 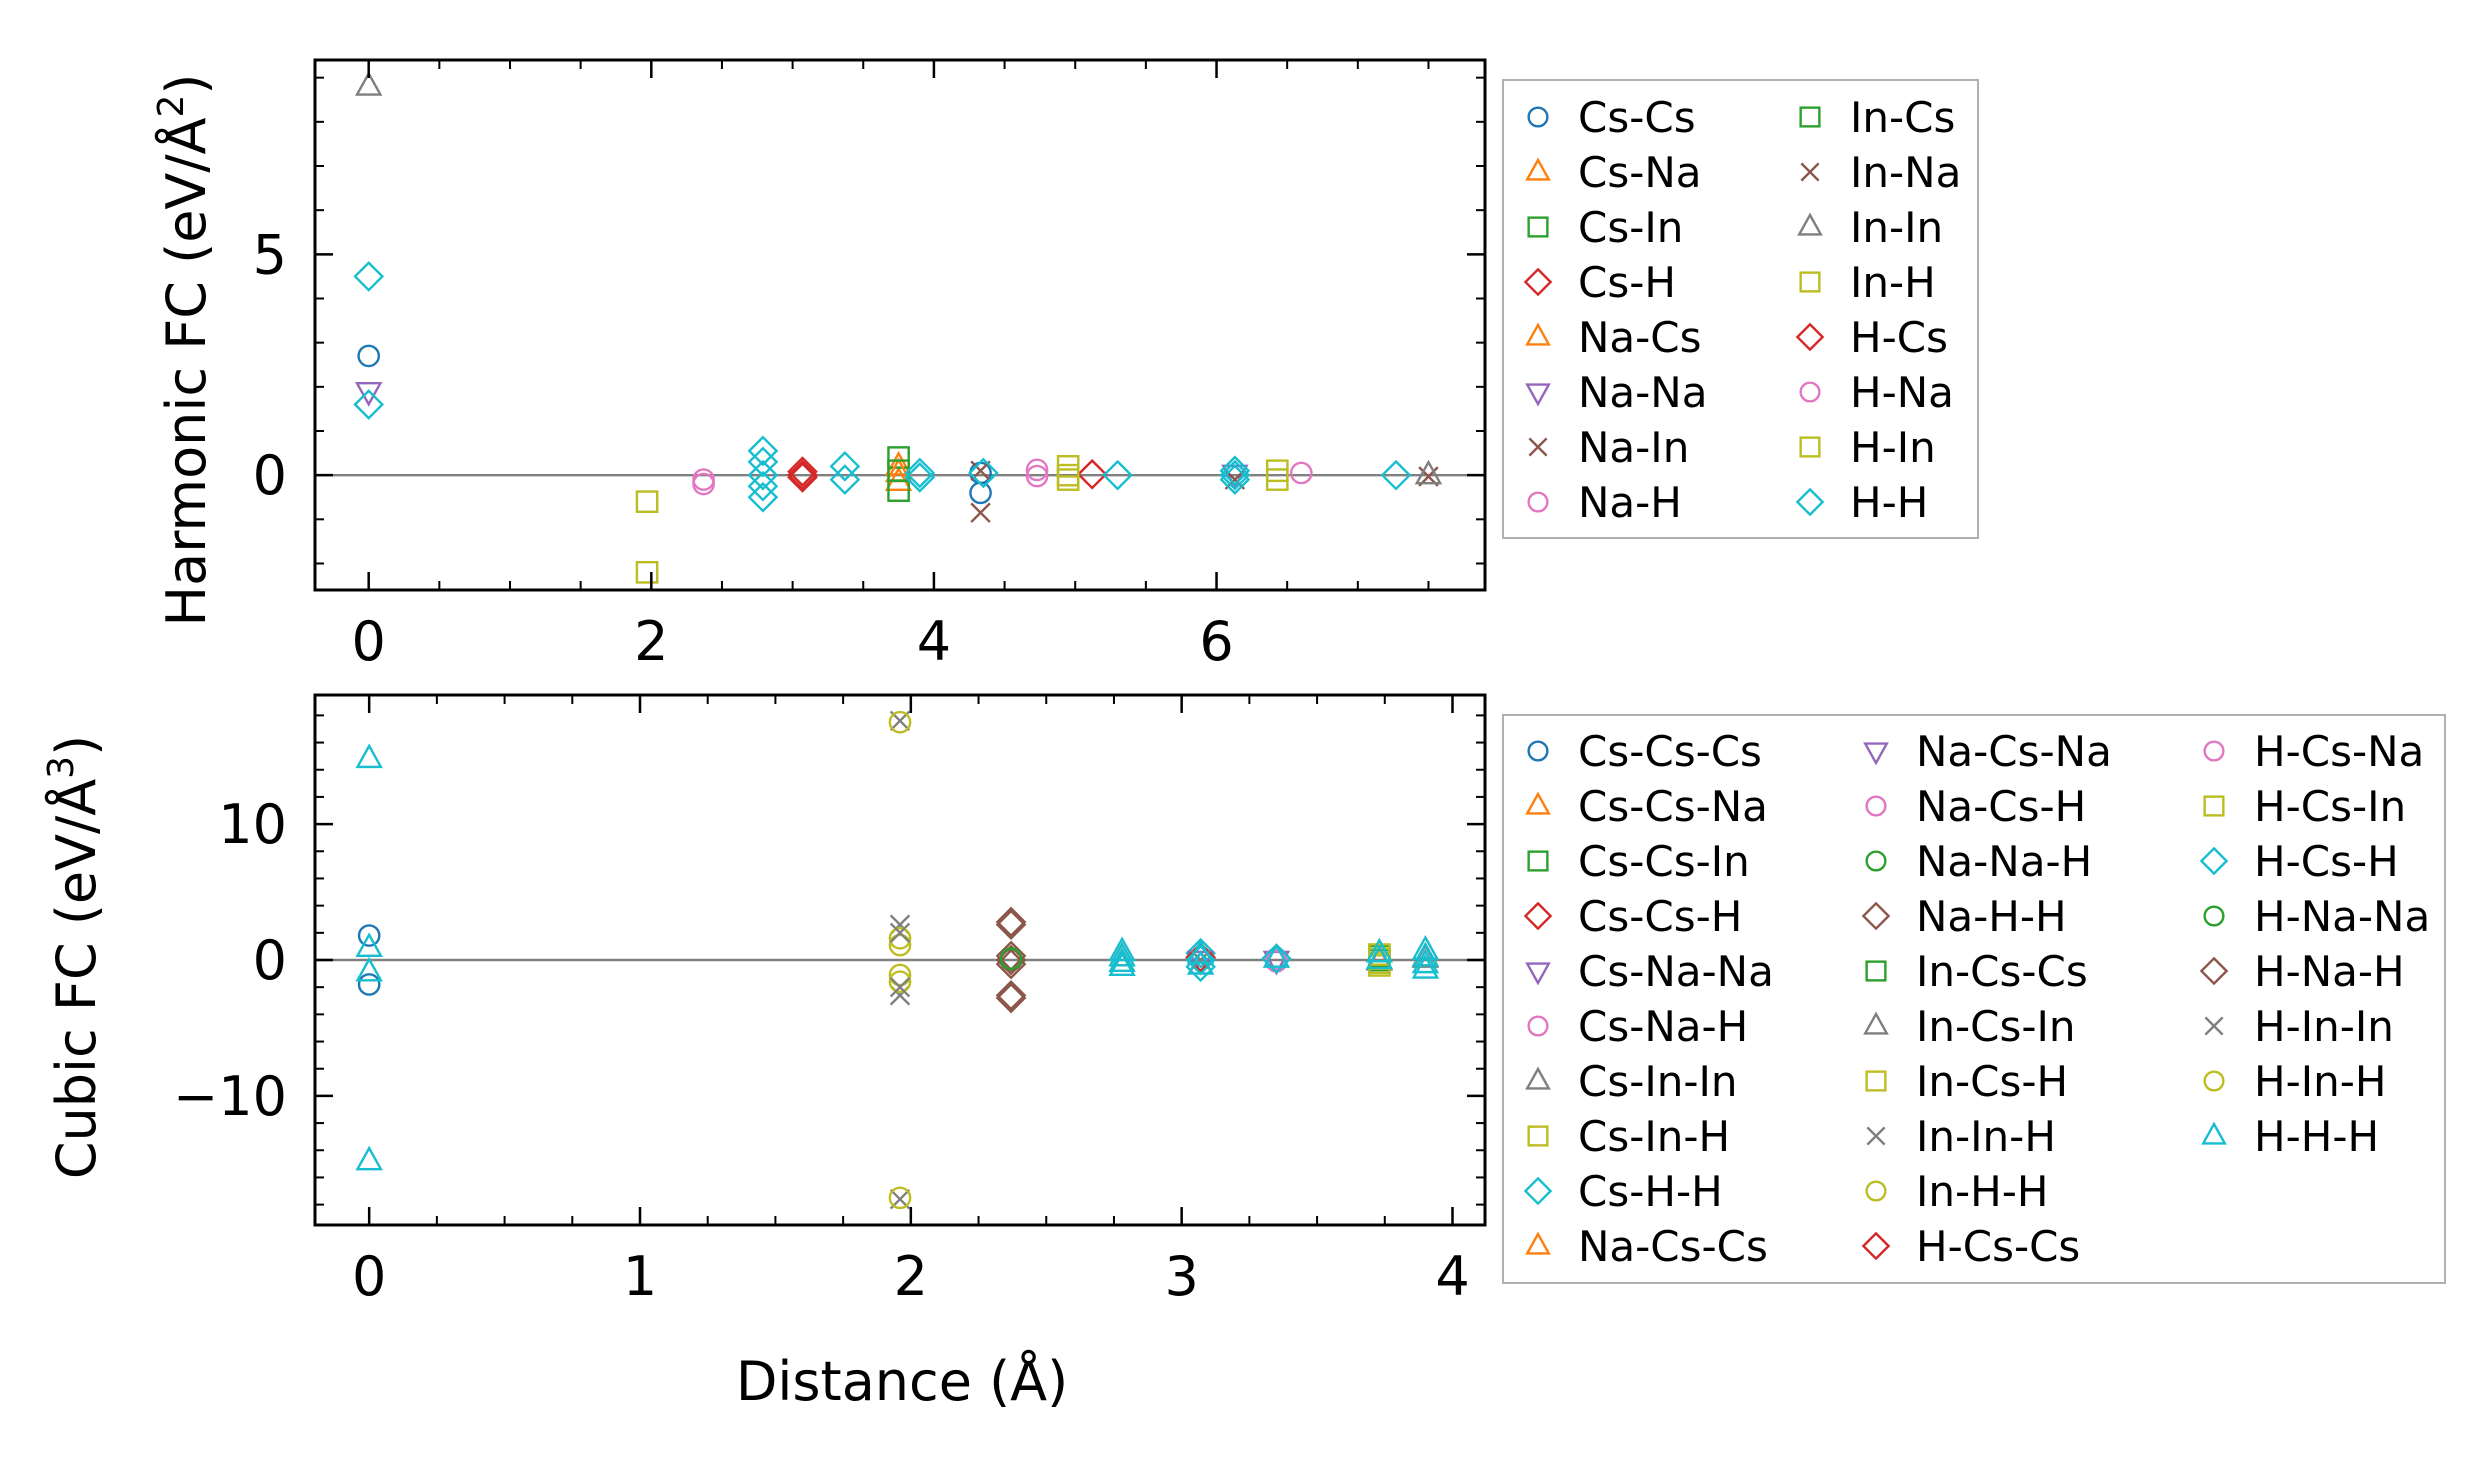 I want to click on legend-item: Na-Cs, so click(x=1613, y=337).